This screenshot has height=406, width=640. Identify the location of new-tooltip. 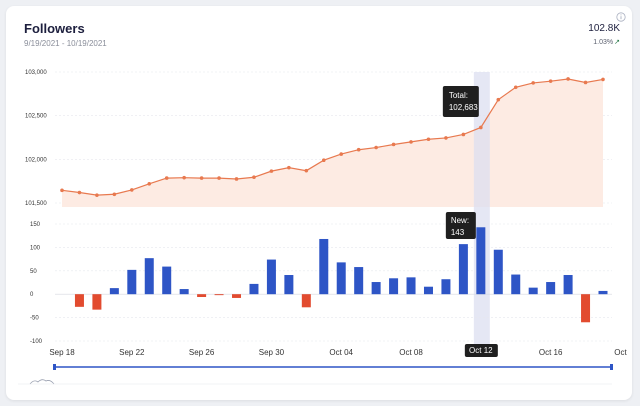
(460, 225).